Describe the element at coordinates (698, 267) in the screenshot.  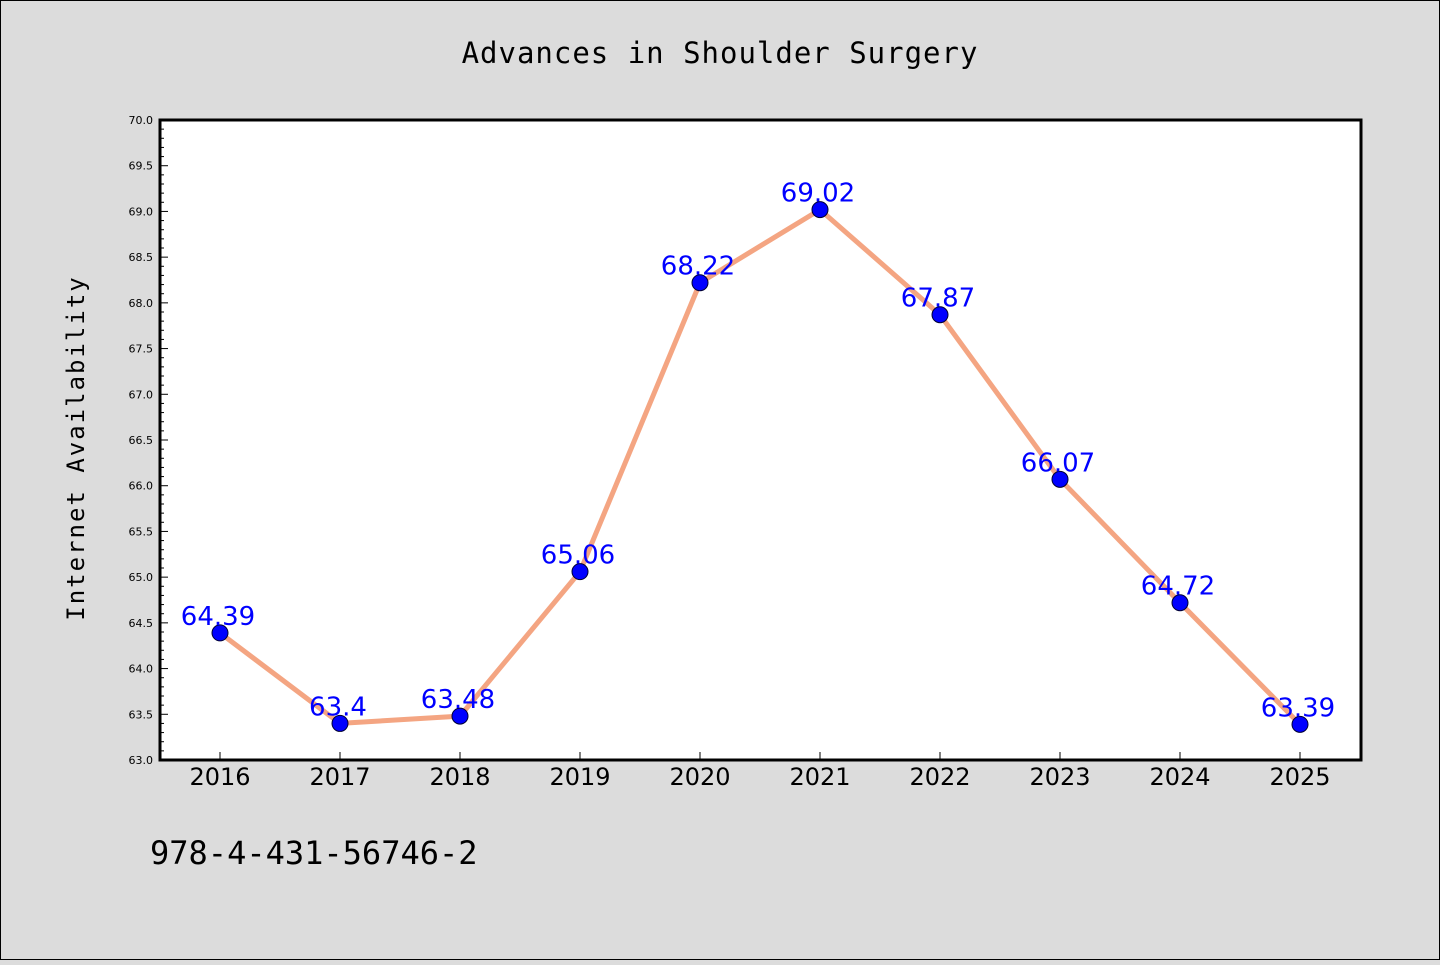
I see `data-label: 68.22` at that location.